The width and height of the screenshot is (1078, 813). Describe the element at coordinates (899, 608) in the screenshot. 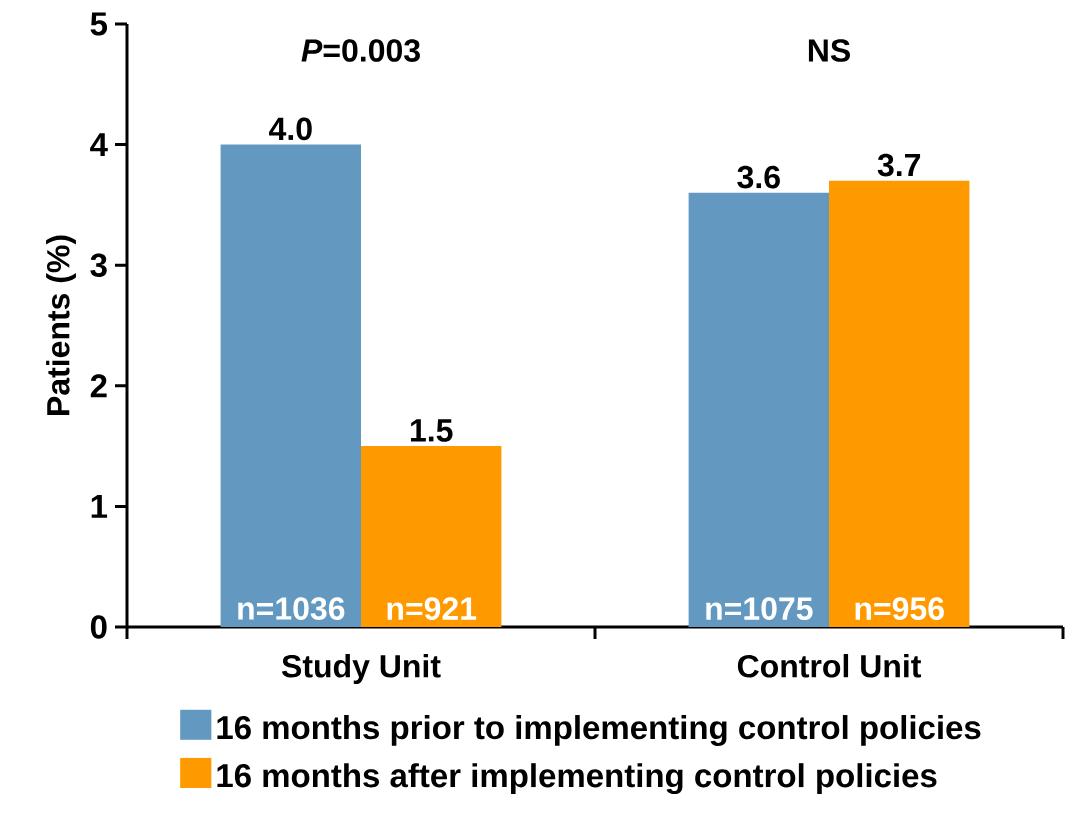

I see `annotation: n=956` at that location.